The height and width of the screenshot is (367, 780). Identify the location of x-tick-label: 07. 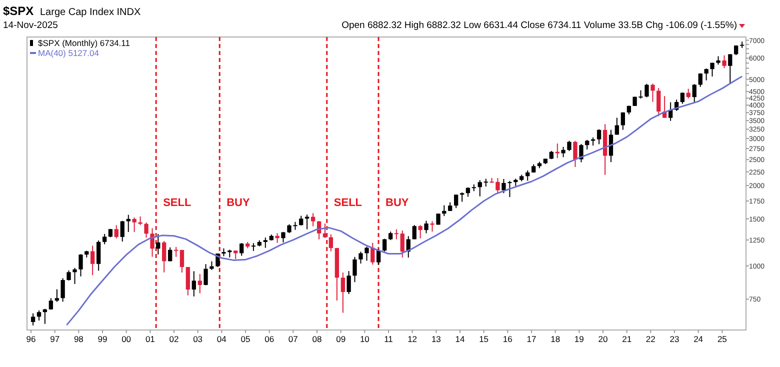
(293, 339).